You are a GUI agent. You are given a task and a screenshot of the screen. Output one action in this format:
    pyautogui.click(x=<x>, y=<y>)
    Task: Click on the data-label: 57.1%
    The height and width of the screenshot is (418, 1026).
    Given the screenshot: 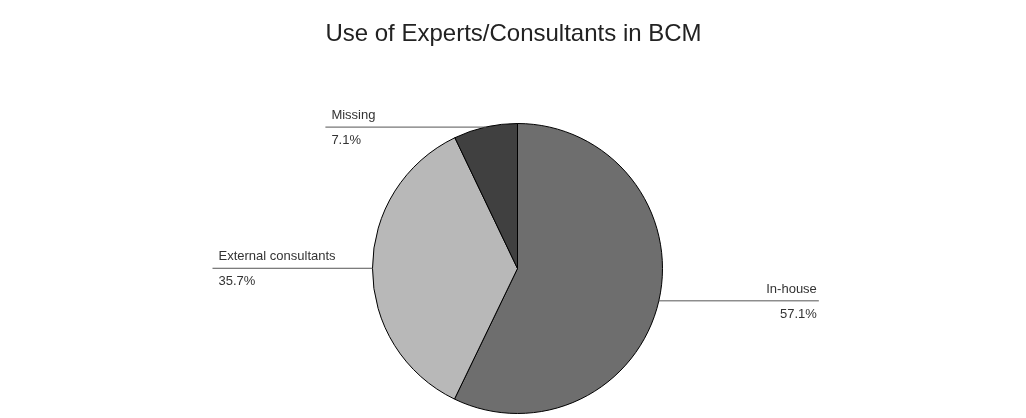 What is the action you would take?
    pyautogui.click(x=798, y=313)
    